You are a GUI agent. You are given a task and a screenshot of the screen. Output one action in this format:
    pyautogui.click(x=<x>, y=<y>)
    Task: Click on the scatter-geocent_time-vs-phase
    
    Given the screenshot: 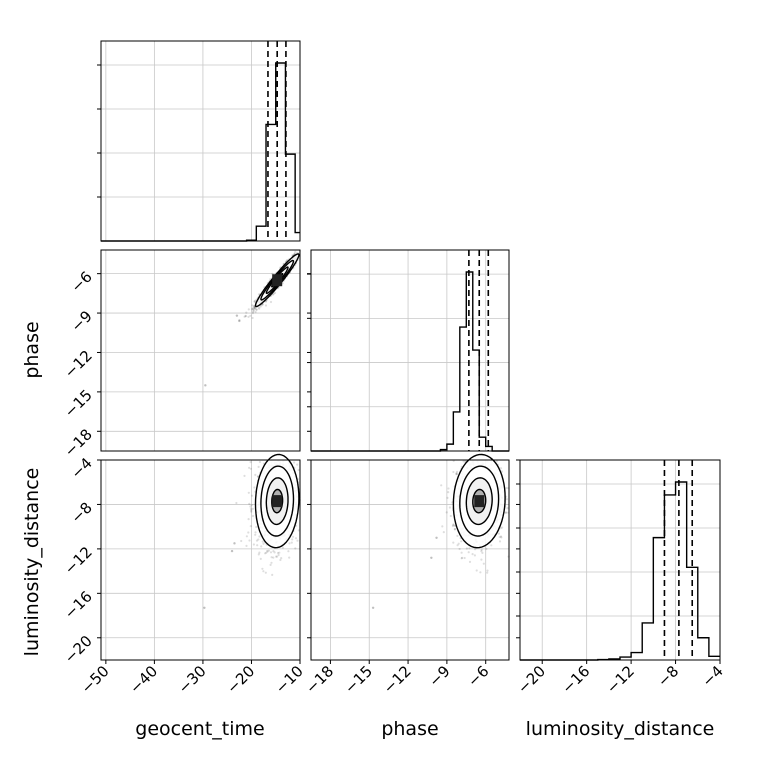 What is the action you would take?
    pyautogui.click(x=200, y=350)
    